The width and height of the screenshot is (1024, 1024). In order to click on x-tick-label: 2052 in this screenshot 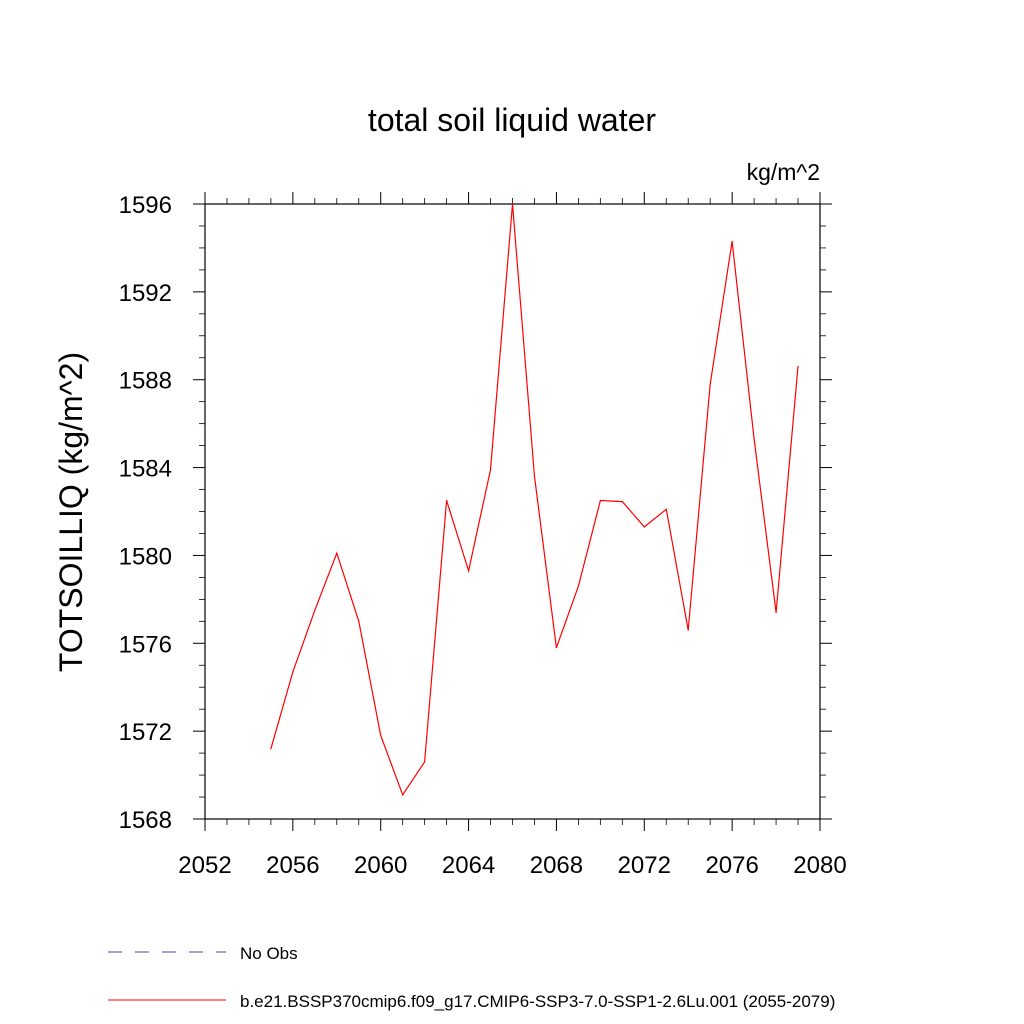, I will do `click(204, 865)`.